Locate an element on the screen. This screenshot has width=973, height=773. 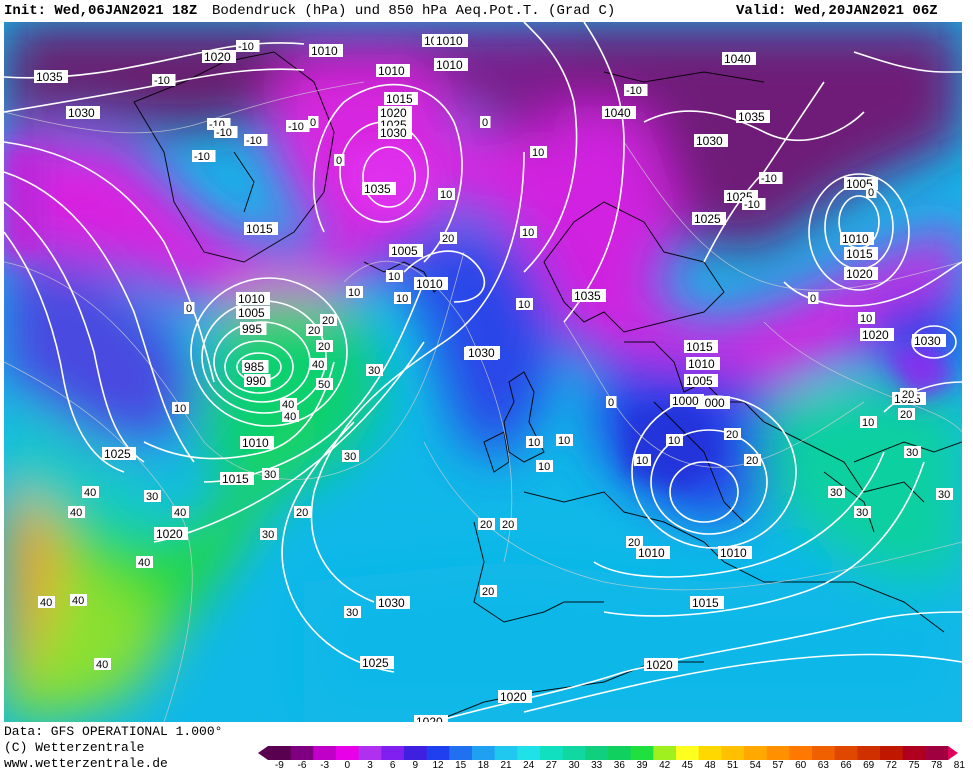
colorbar-tick: 45 is located at coordinates (687, 765).